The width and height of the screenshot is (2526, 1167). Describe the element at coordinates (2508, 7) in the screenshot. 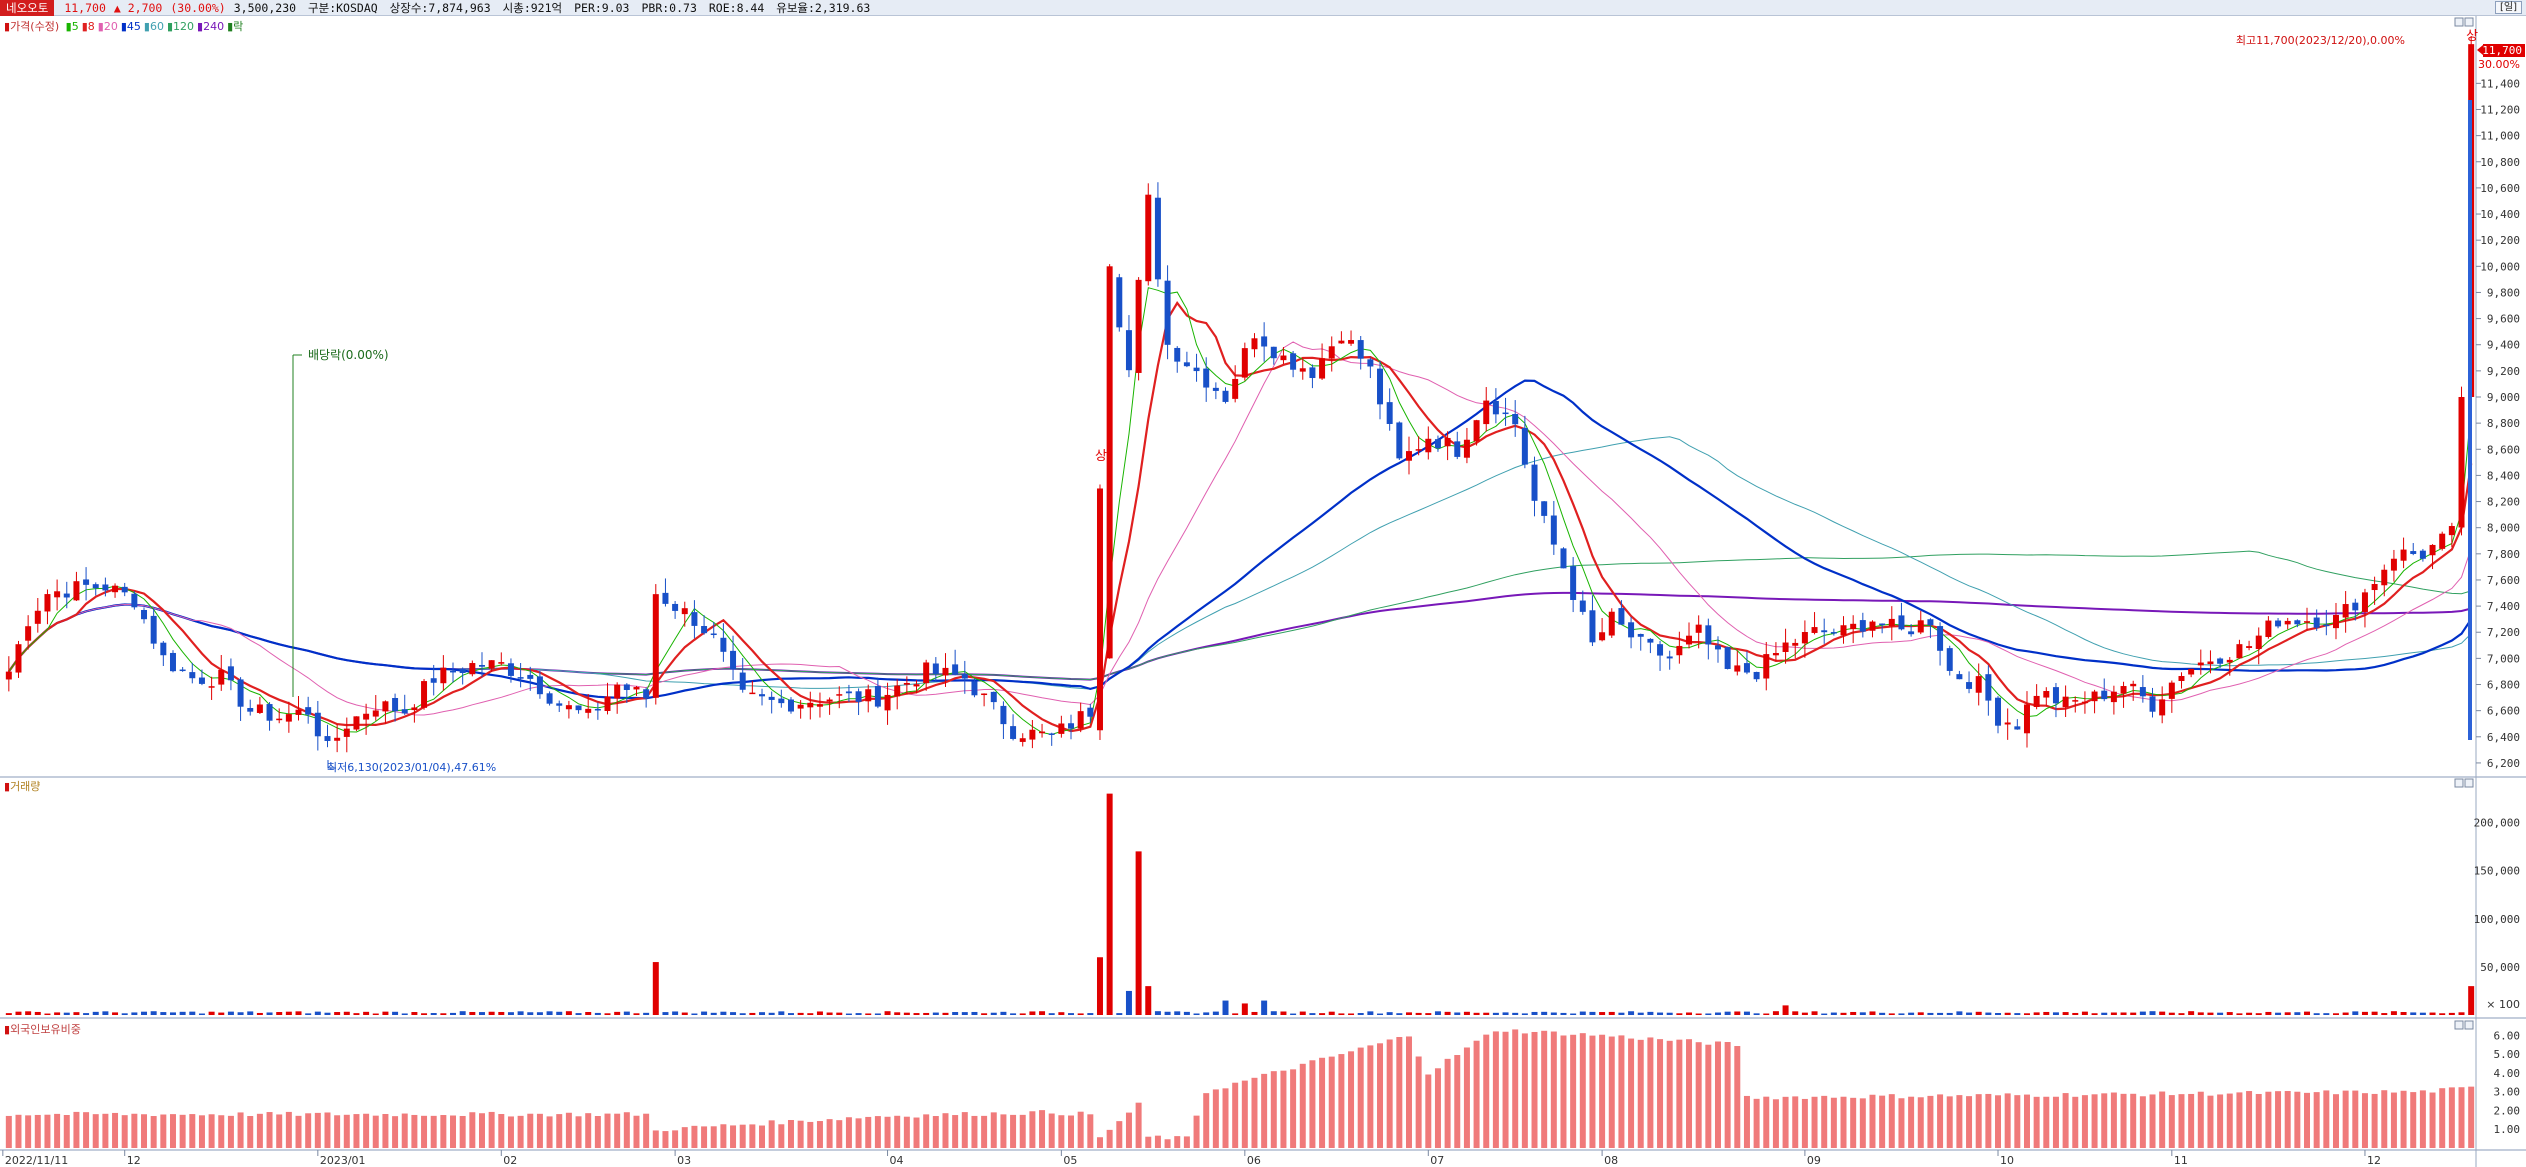

I see `period-selector: [일]` at that location.